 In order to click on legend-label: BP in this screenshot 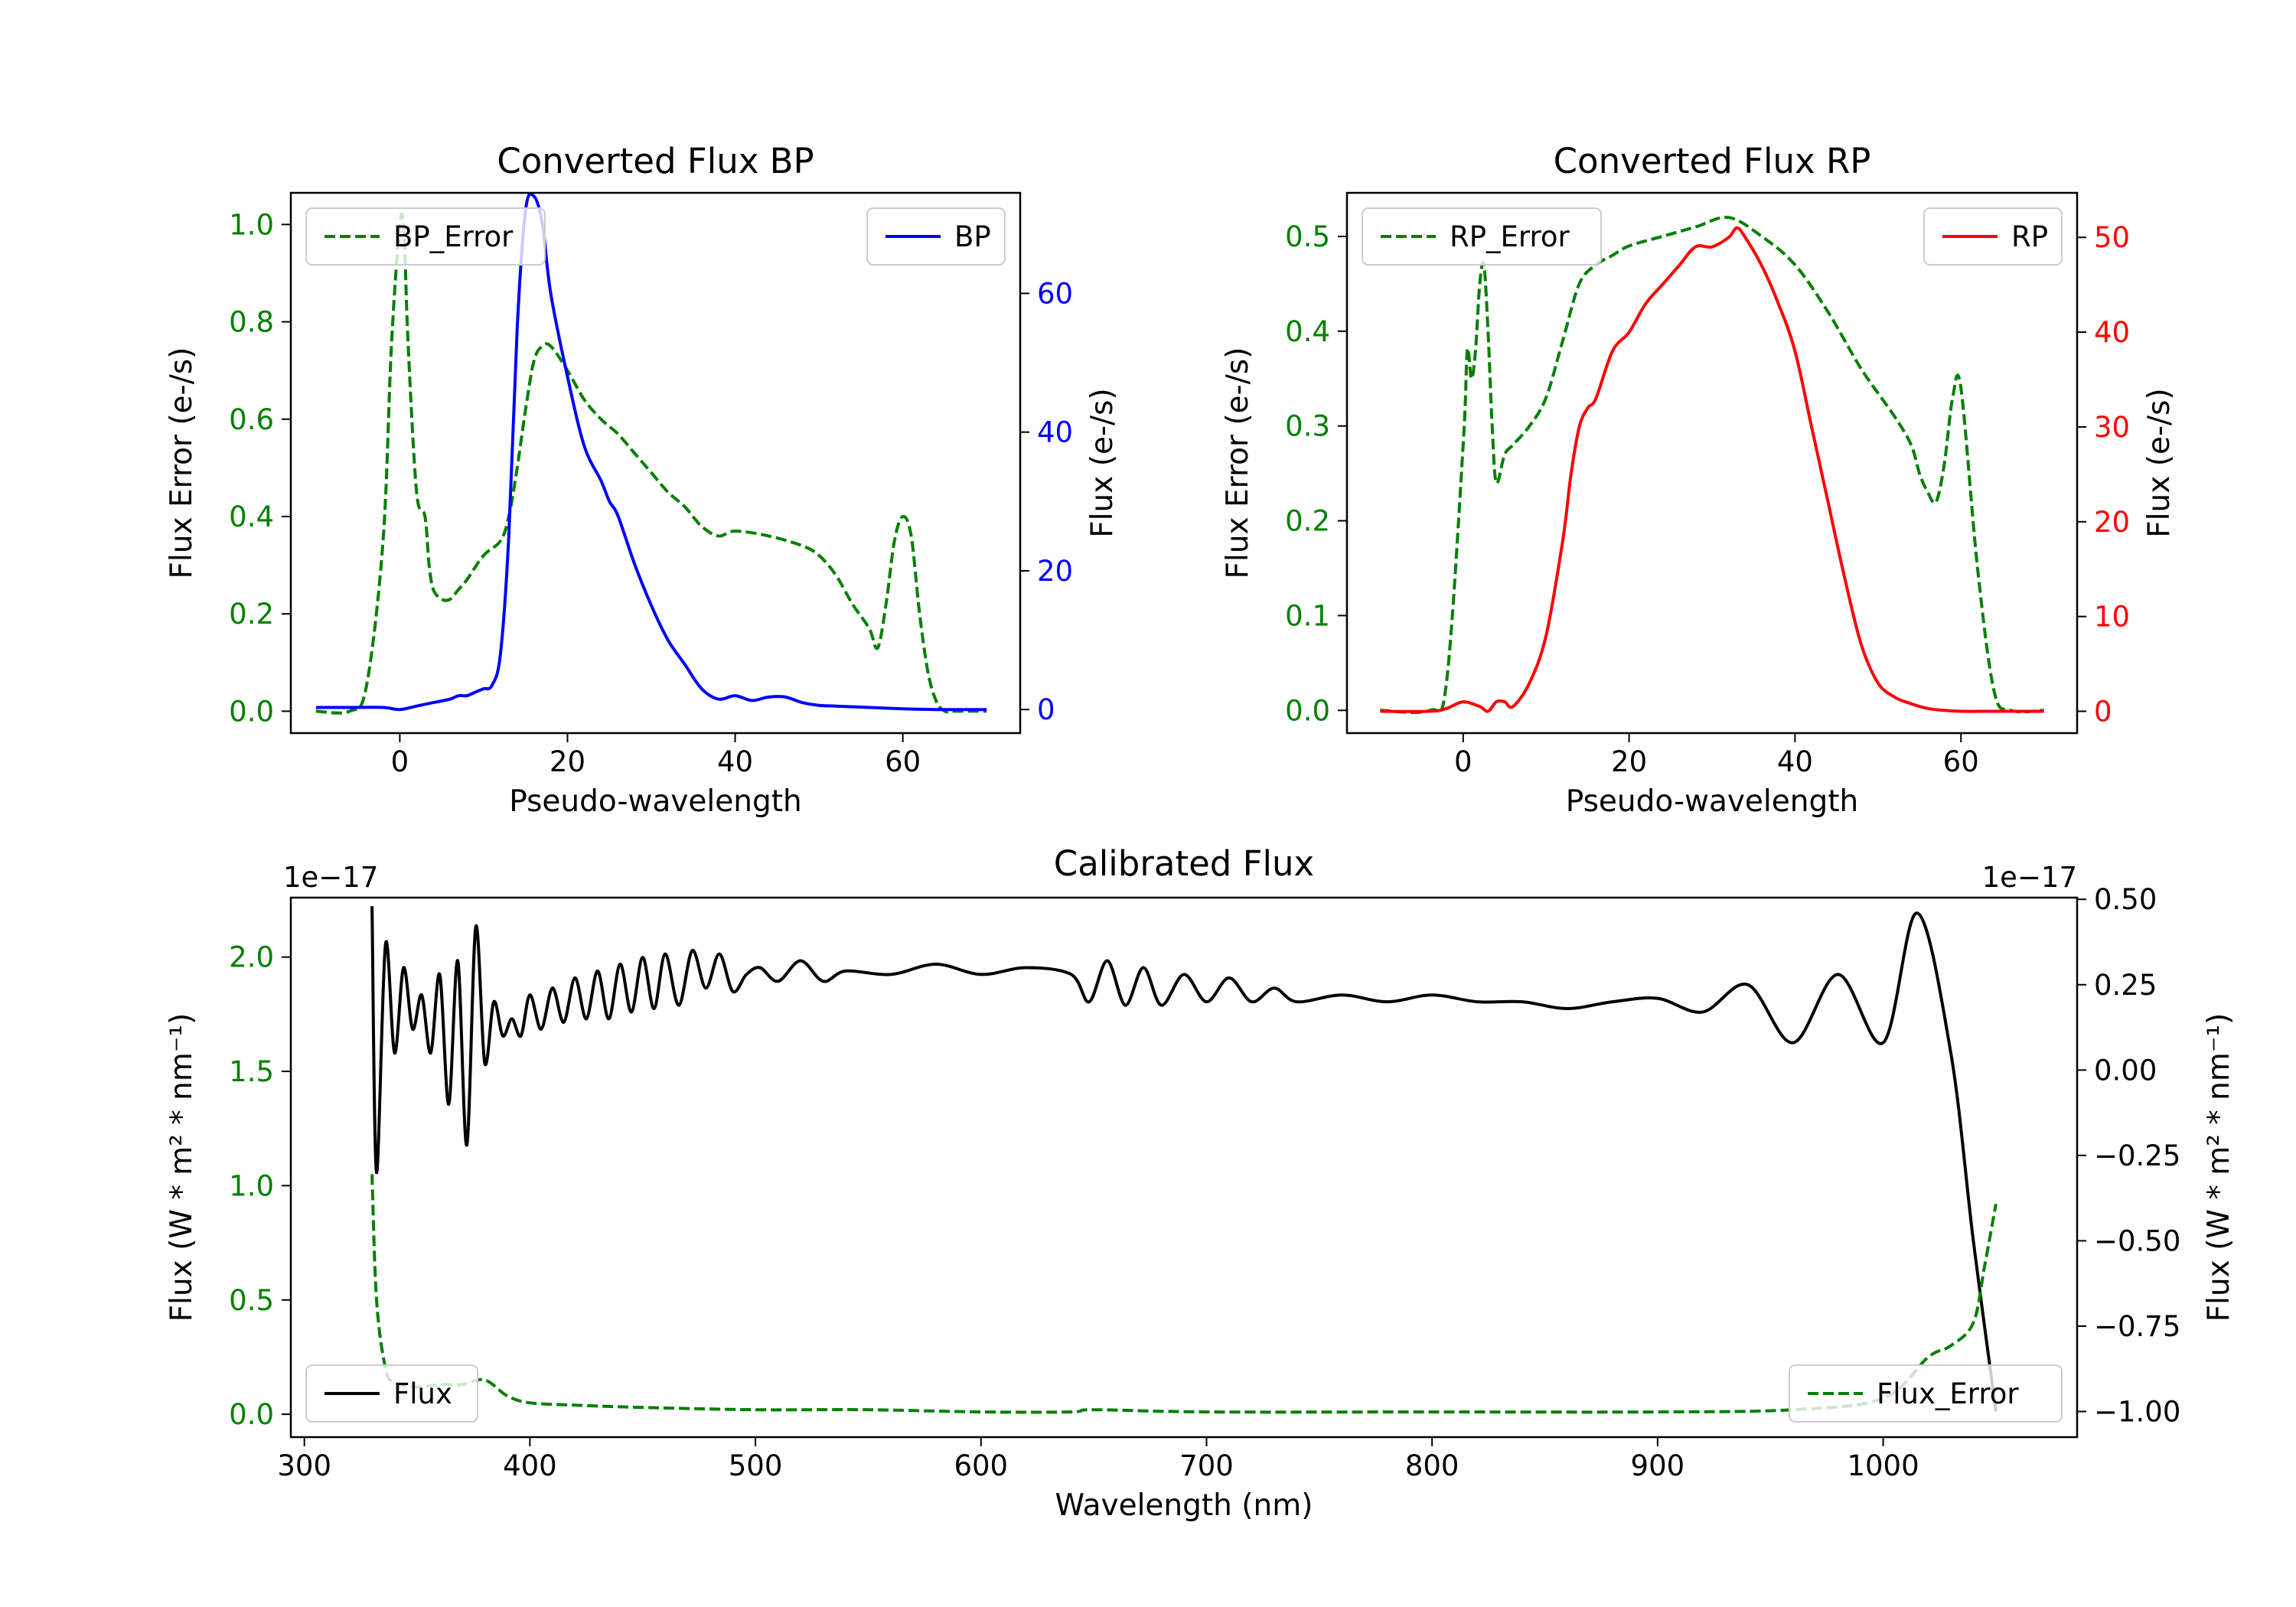, I will do `click(972, 237)`.